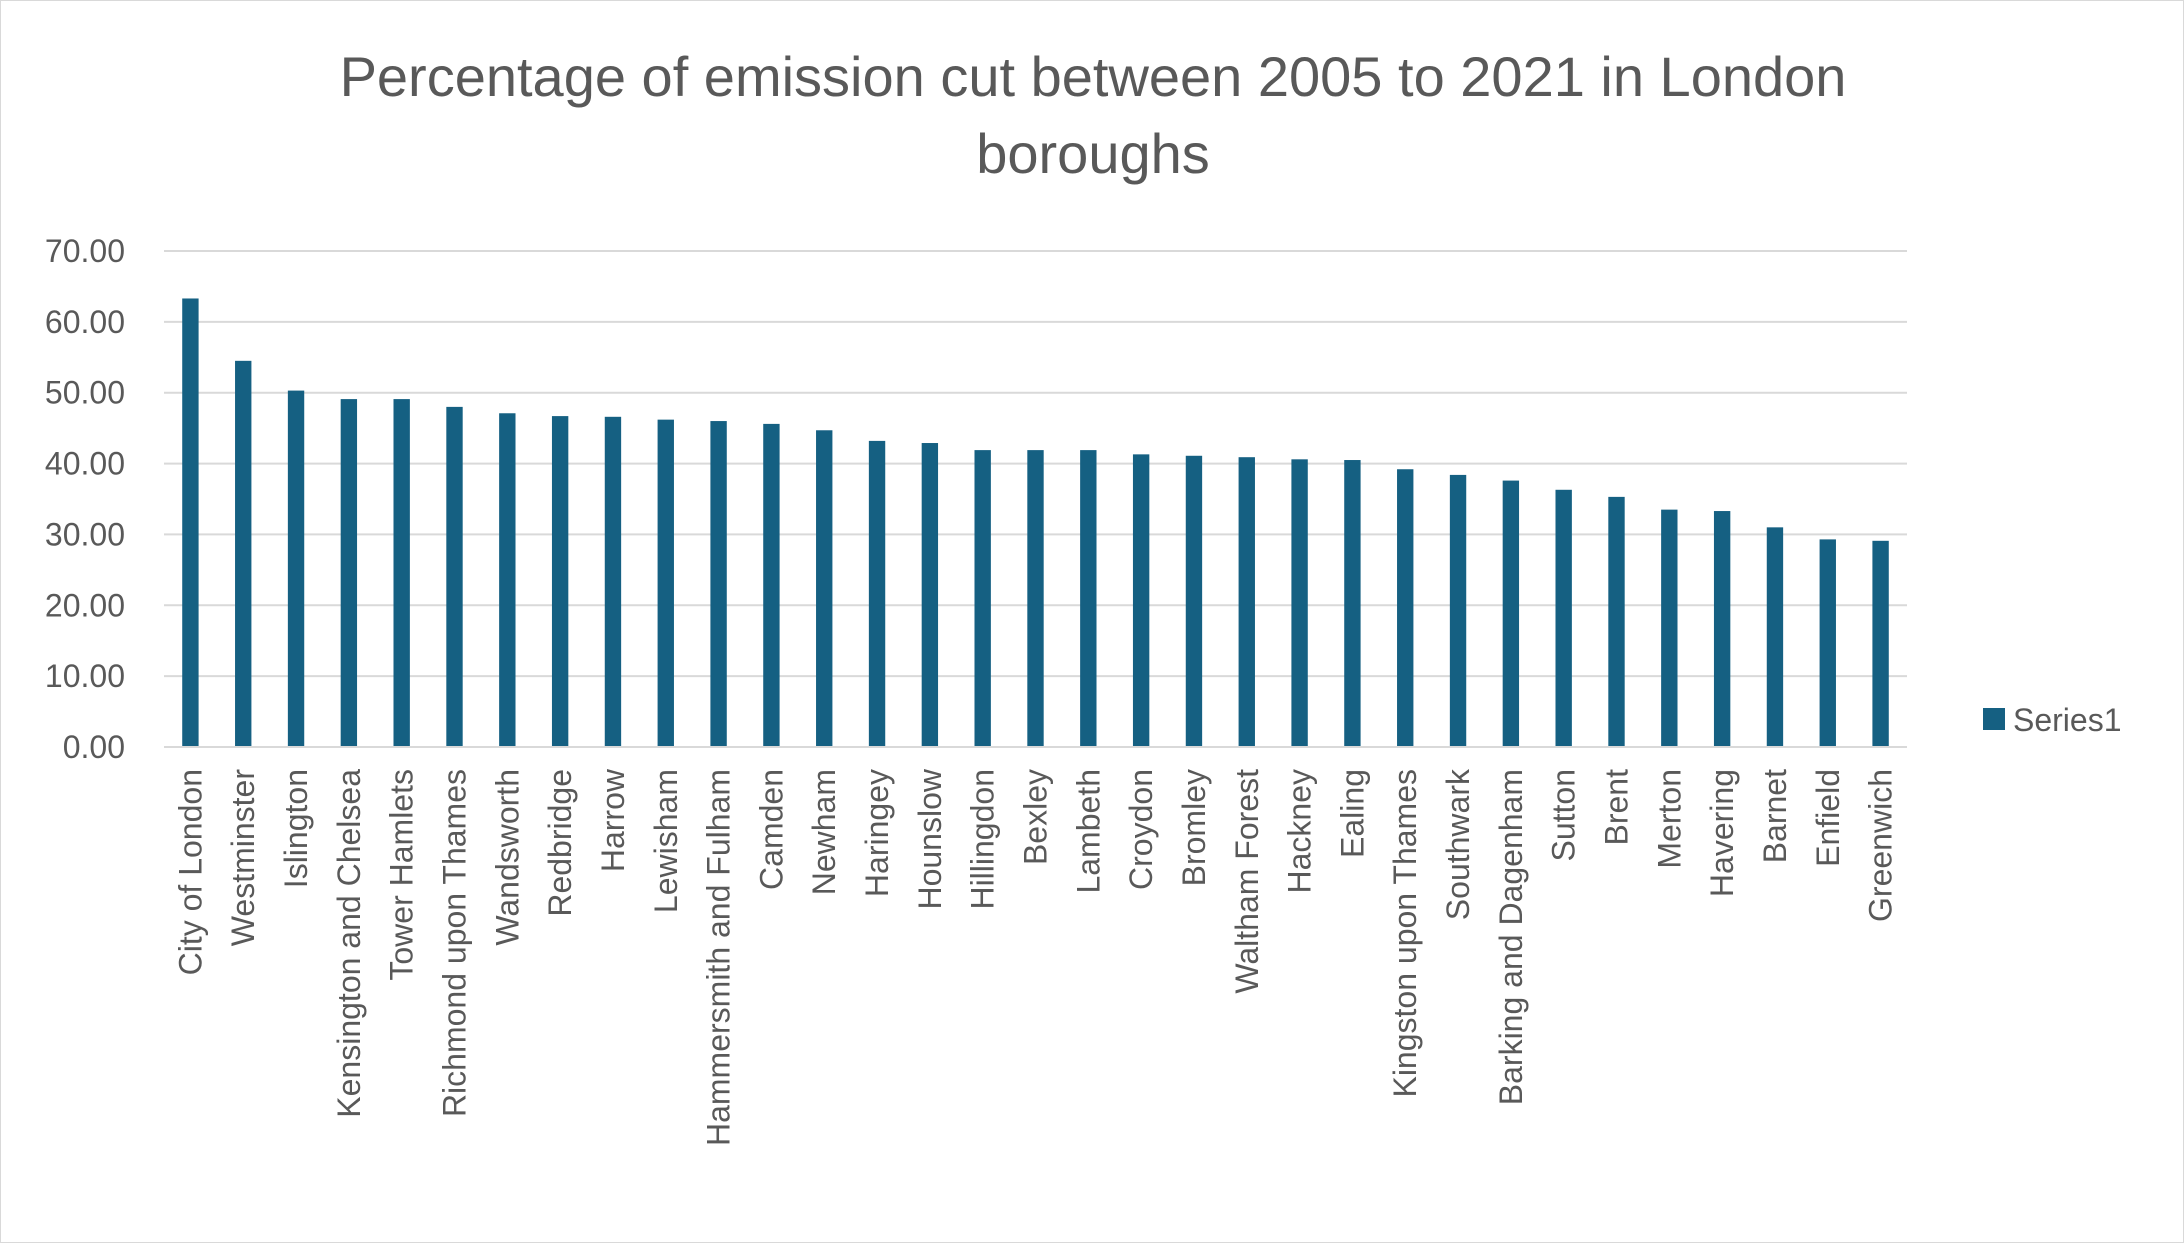 Image resolution: width=2184 pixels, height=1244 pixels. I want to click on x-category-label: Bromley, so click(1194, 827).